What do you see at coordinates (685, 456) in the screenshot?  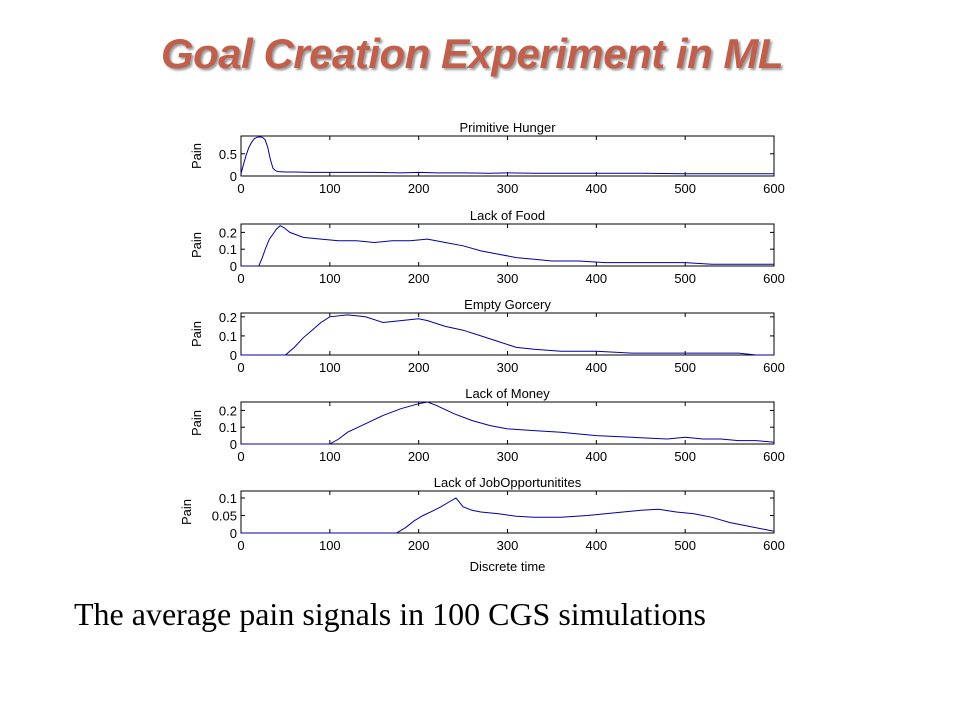 I see `panel-4-xtick-label: 500` at bounding box center [685, 456].